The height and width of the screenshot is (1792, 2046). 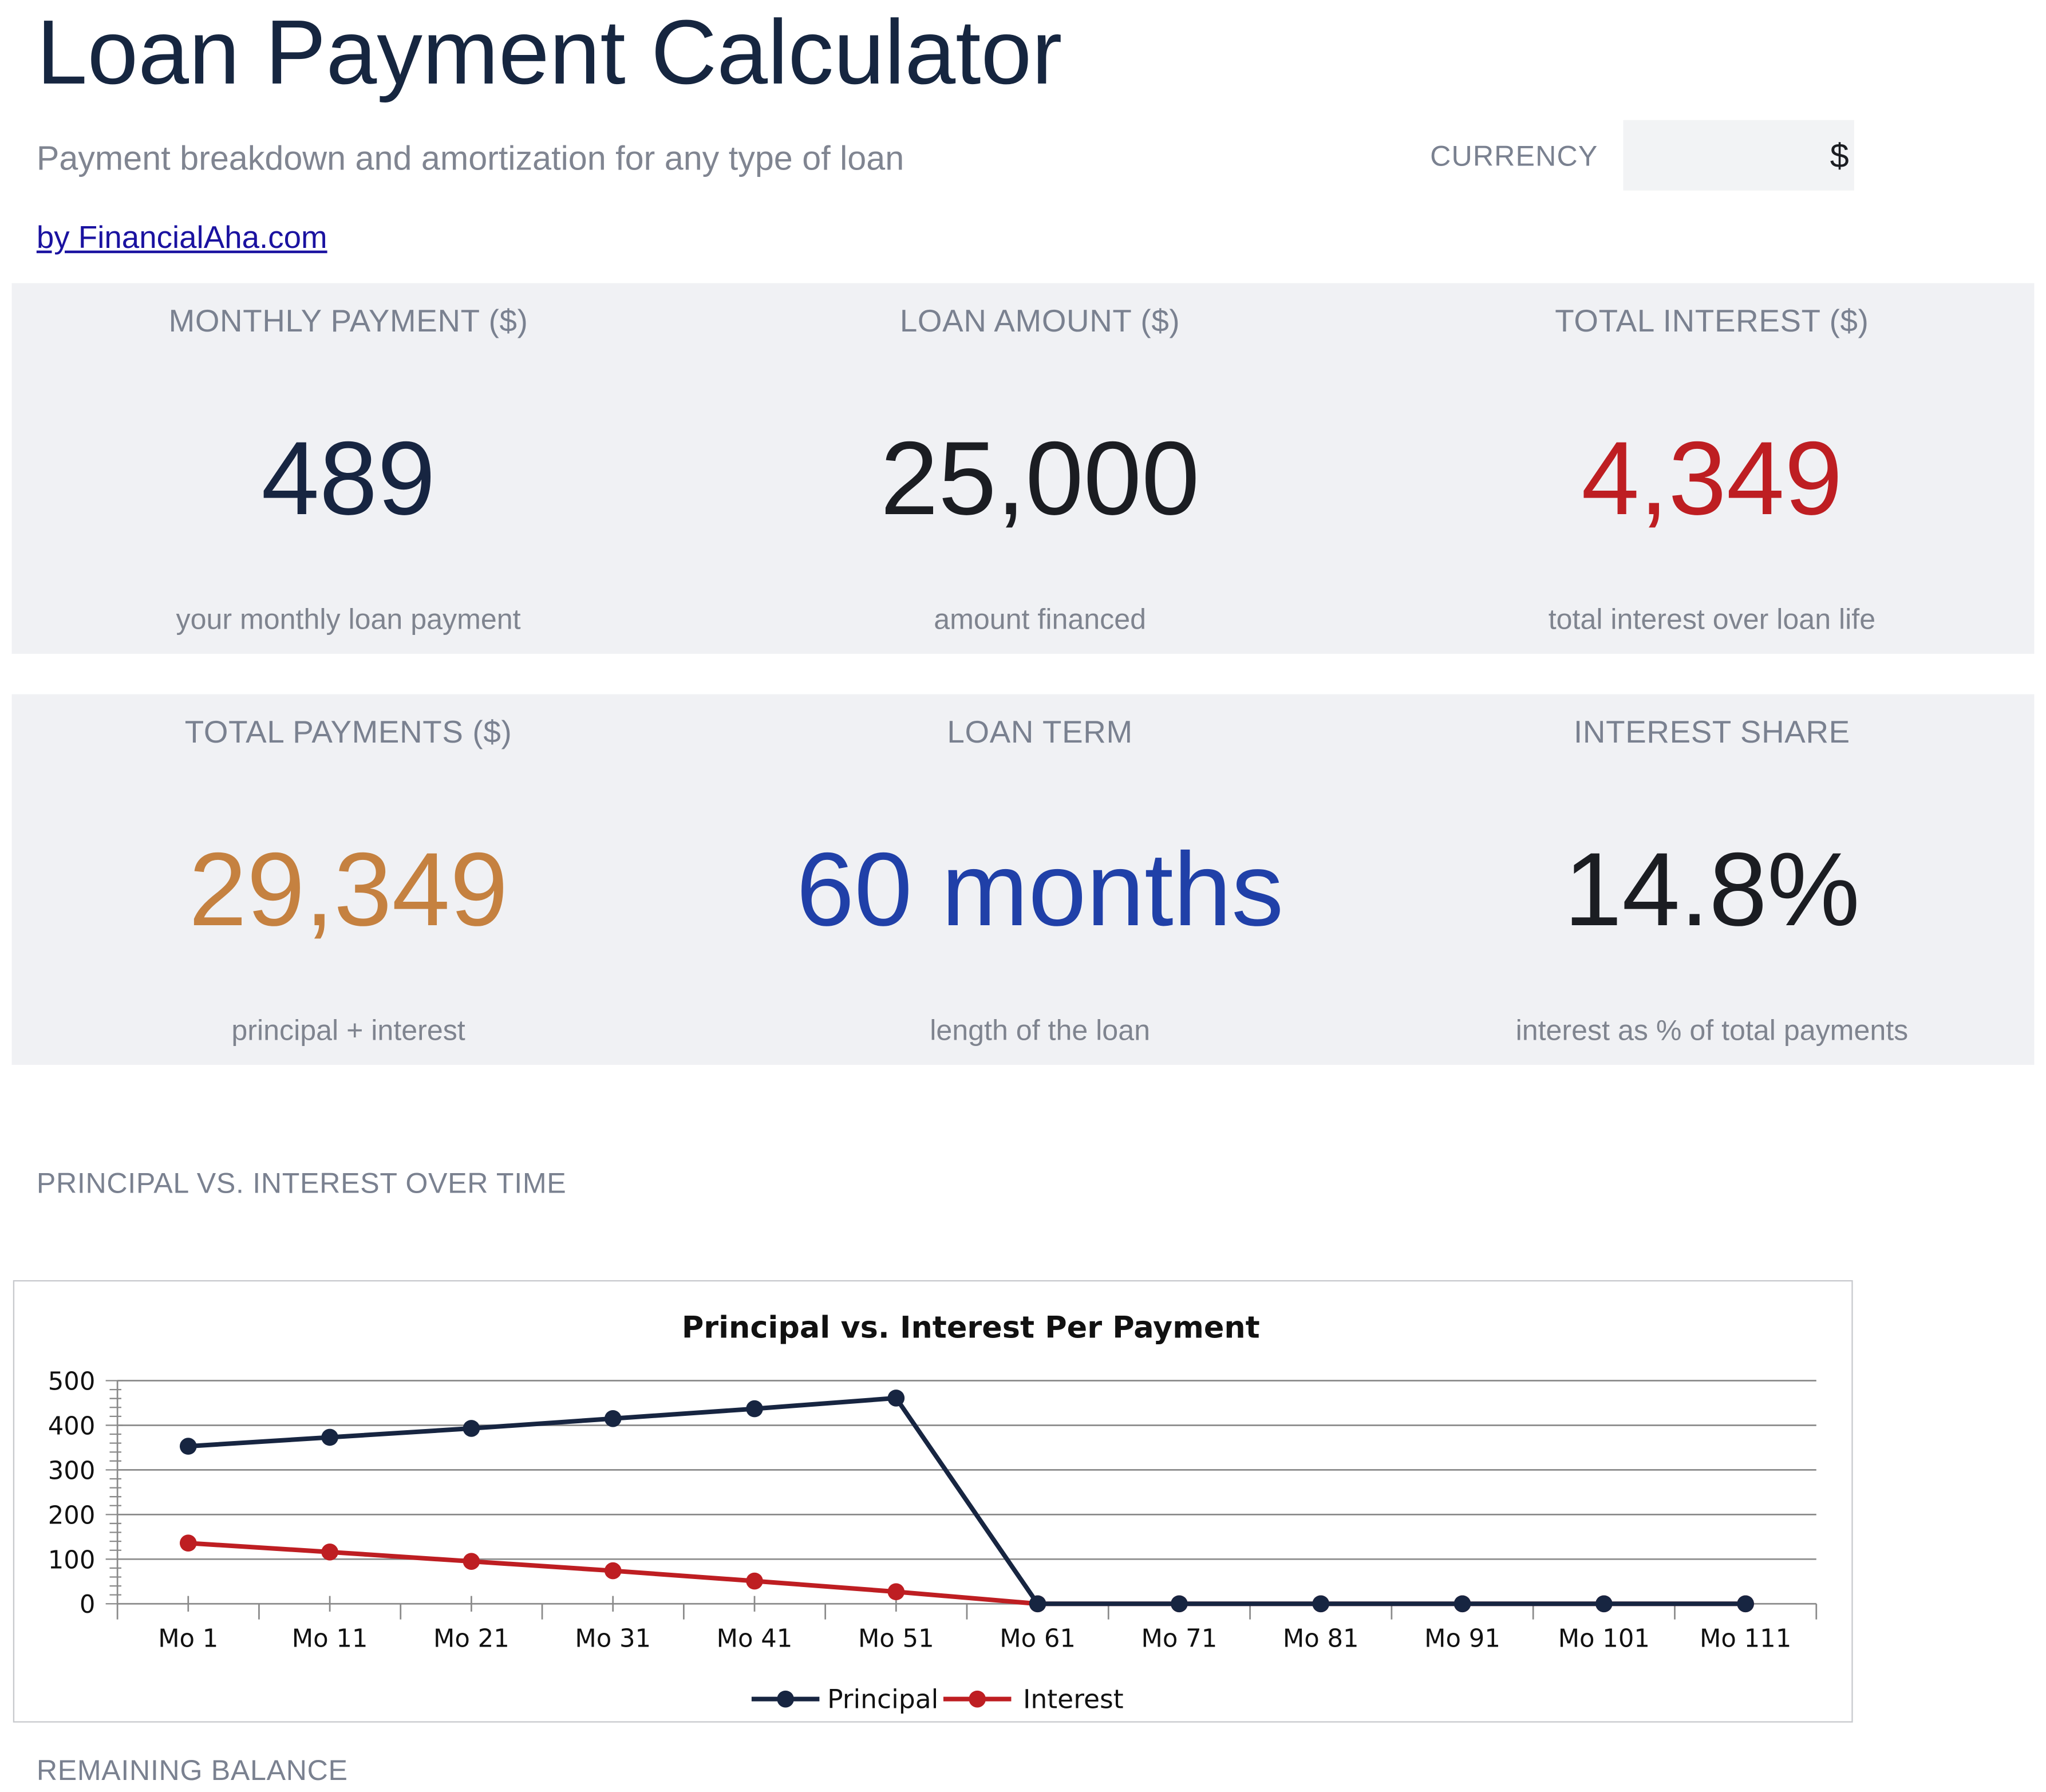 What do you see at coordinates (1712, 619) in the screenshot?
I see `card-caption: total interest over loan life` at bounding box center [1712, 619].